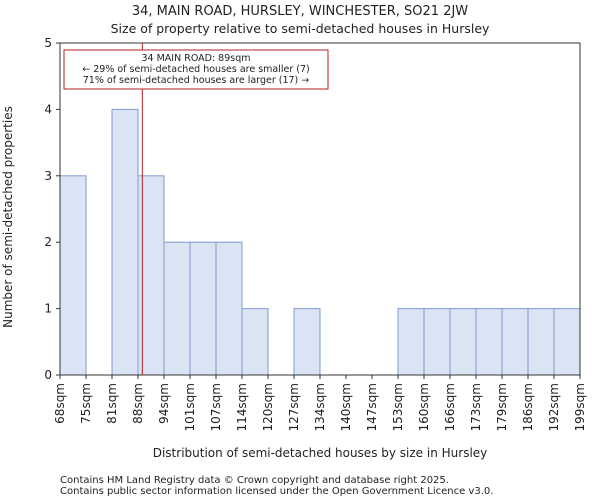 The width and height of the screenshot is (600, 504). What do you see at coordinates (48, 176) in the screenshot?
I see `y-tick-label: 3` at bounding box center [48, 176].